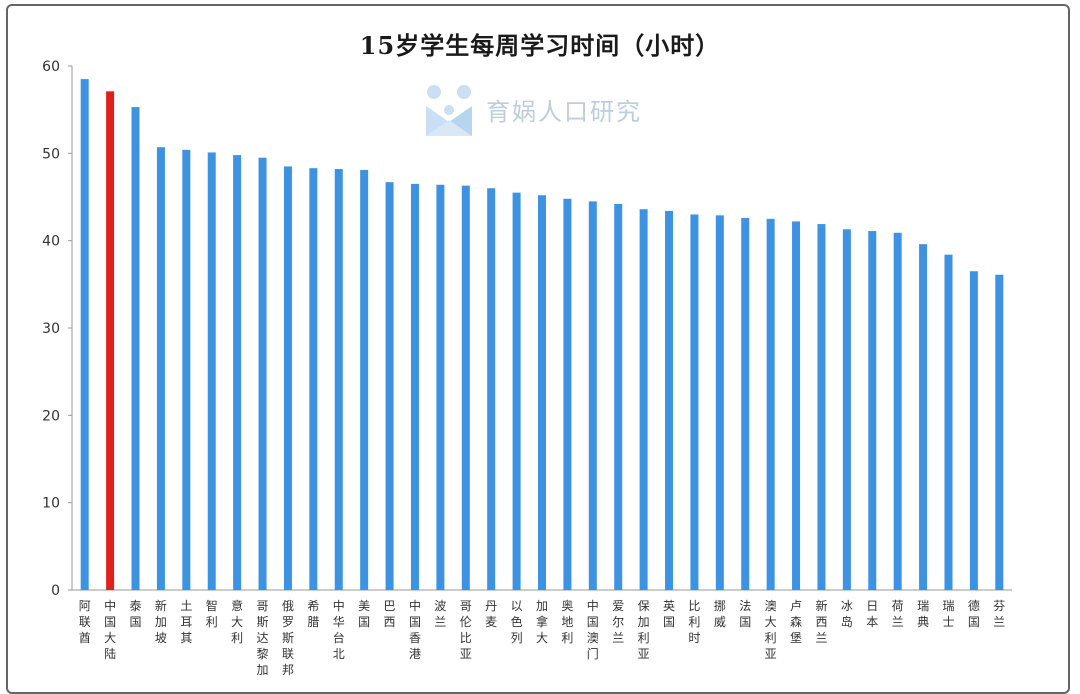 The height and width of the screenshot is (694, 1080). I want to click on x-tick-label-31: 日本, so click(872, 614).